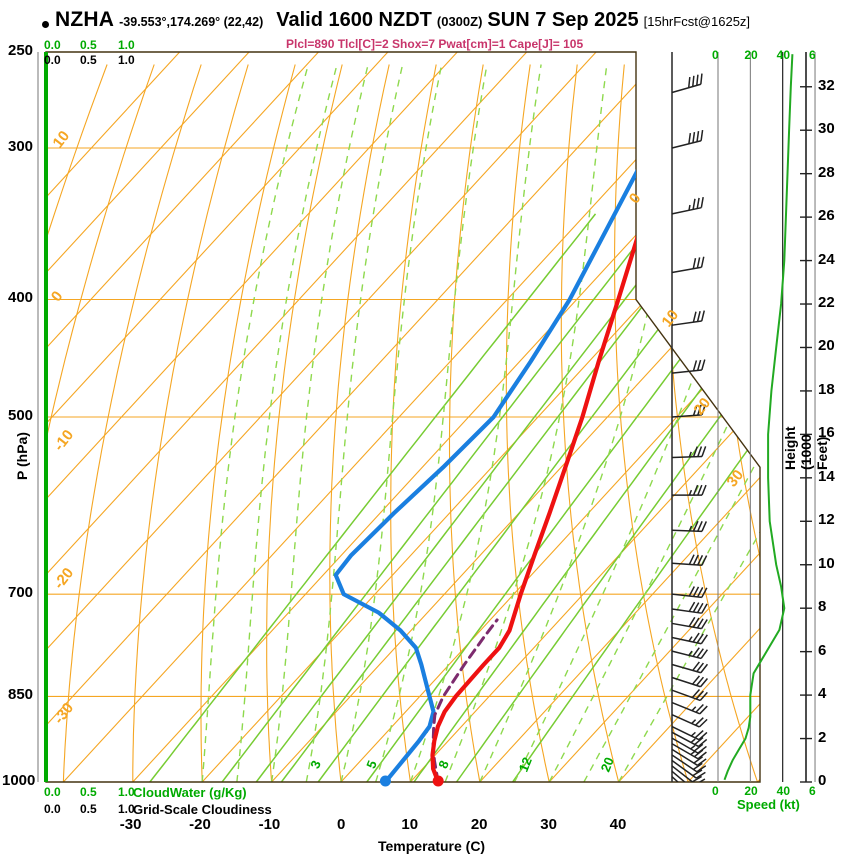  I want to click on speed-tick-top: 20, so click(751, 55).